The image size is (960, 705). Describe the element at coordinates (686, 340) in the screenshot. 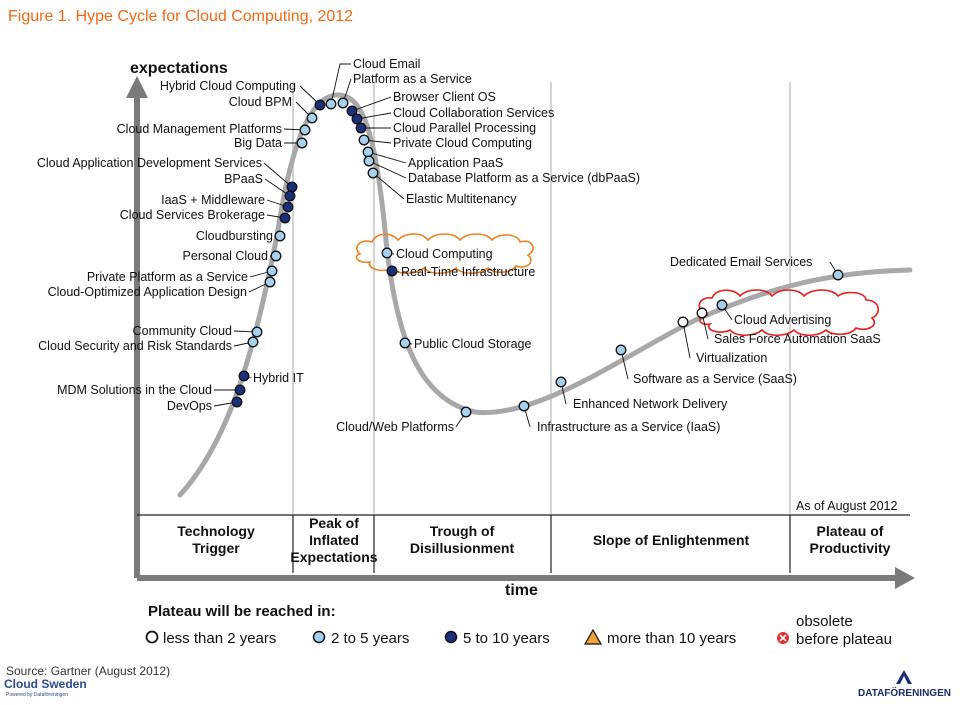

I see `leader-virtualization` at that location.